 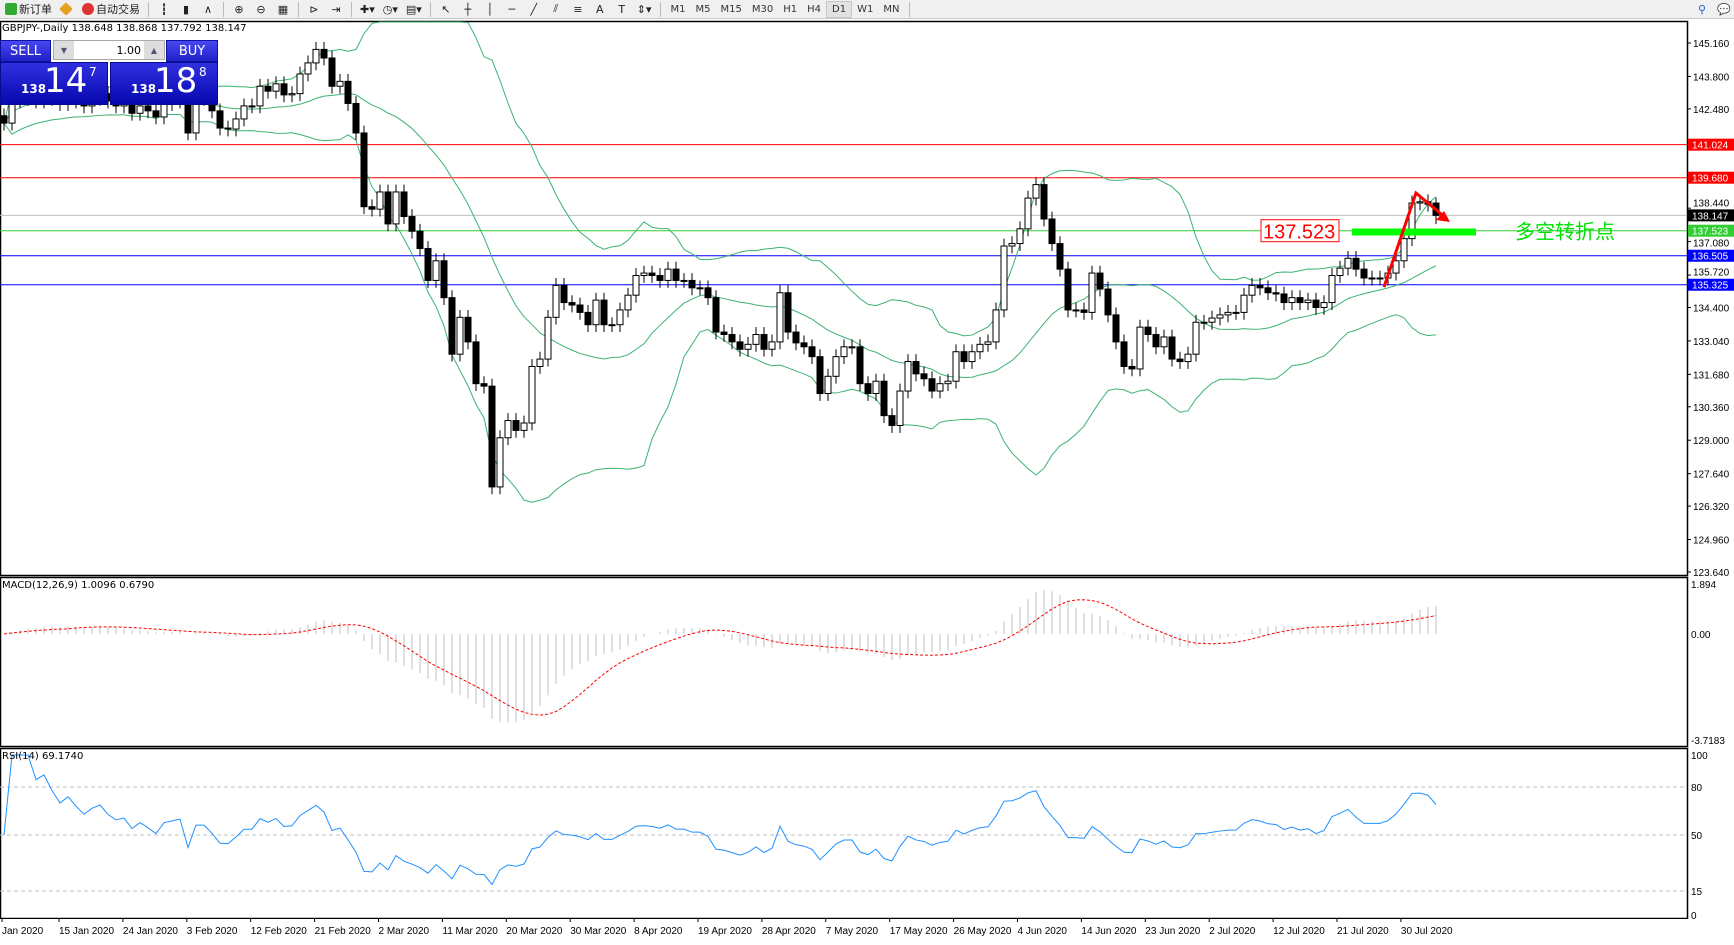 I want to click on timeframe-m15: M15, so click(x=731, y=9).